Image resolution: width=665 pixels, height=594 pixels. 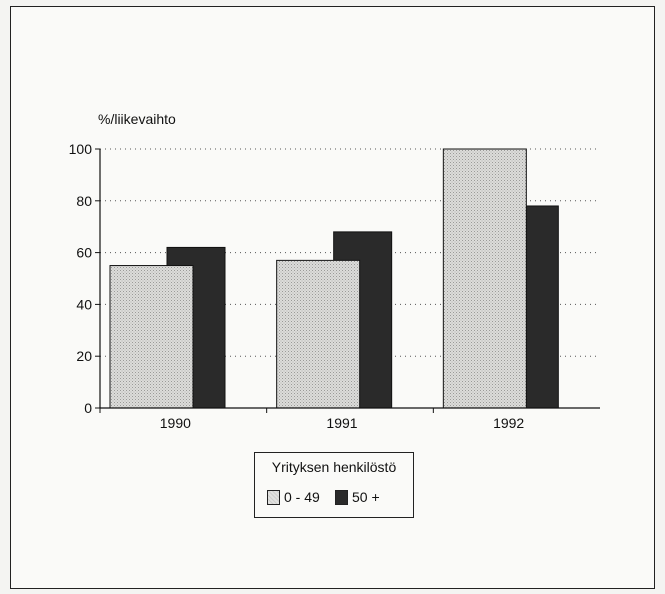 I want to click on legend-item-series-2: 50 +, so click(x=357, y=497).